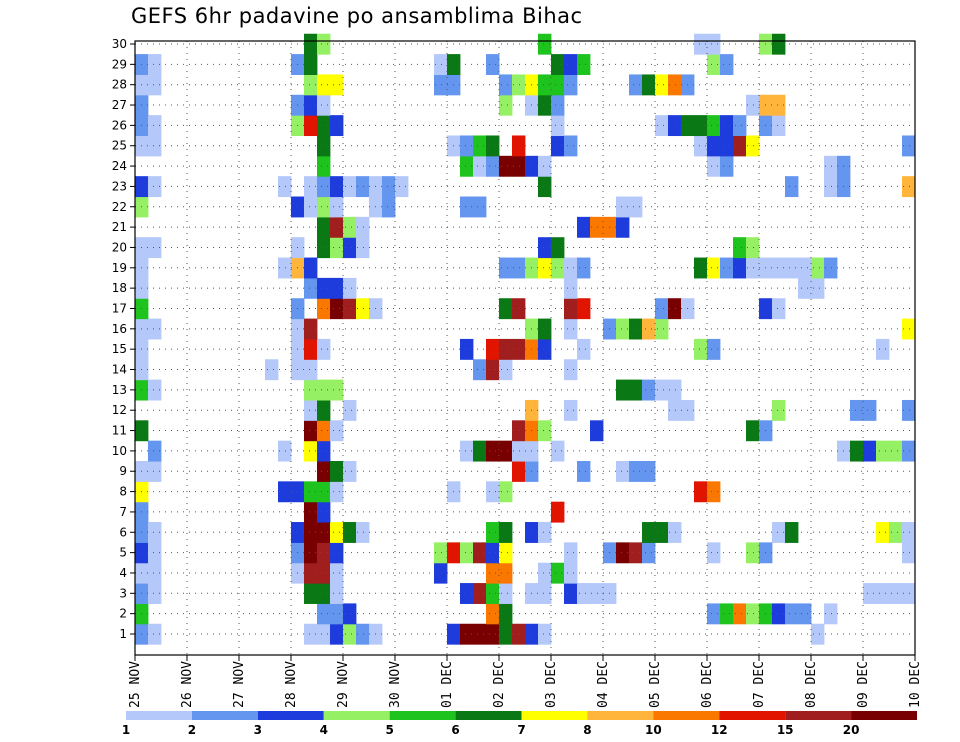 This screenshot has height=742, width=960. What do you see at coordinates (119, 166) in the screenshot?
I see `y-tick-label: 24` at bounding box center [119, 166].